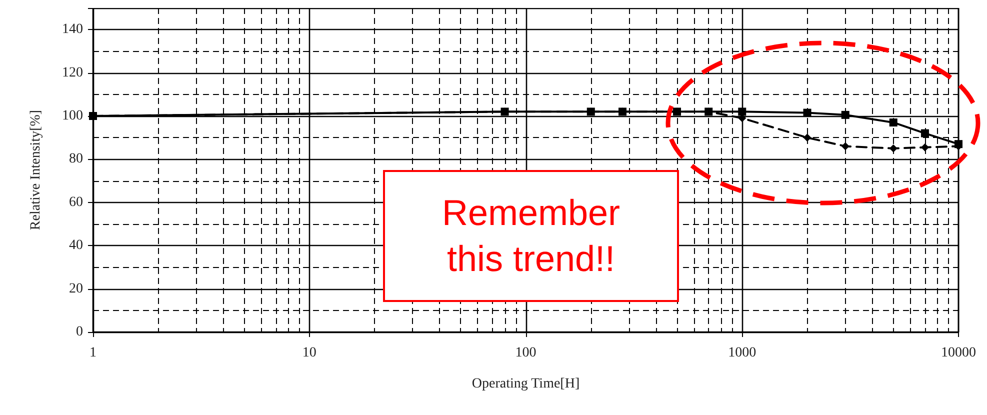 The width and height of the screenshot is (987, 415). What do you see at coordinates (36, 170) in the screenshot?
I see `y-axis-title: Relative Intensity[%]` at bounding box center [36, 170].